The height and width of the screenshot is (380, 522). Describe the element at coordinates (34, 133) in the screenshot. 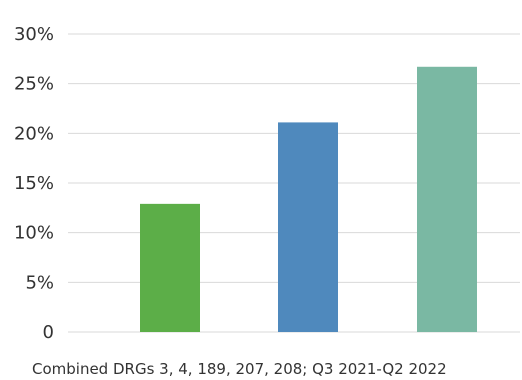

I see `y-tick-label: 20%` at that location.